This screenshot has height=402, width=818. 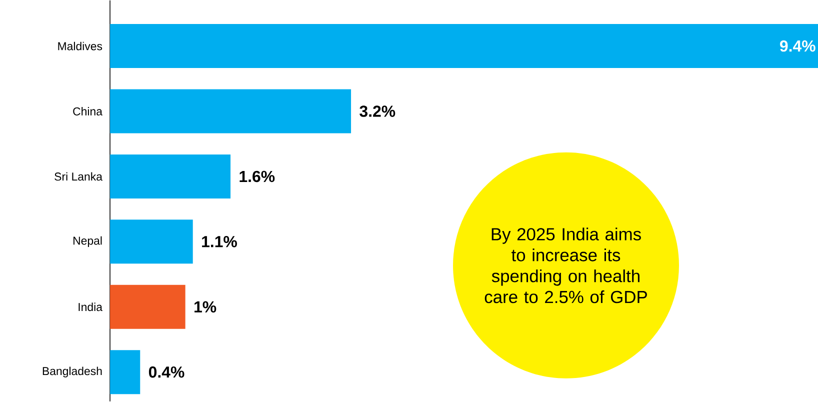 I want to click on data-label: 9.4%, so click(x=798, y=46).